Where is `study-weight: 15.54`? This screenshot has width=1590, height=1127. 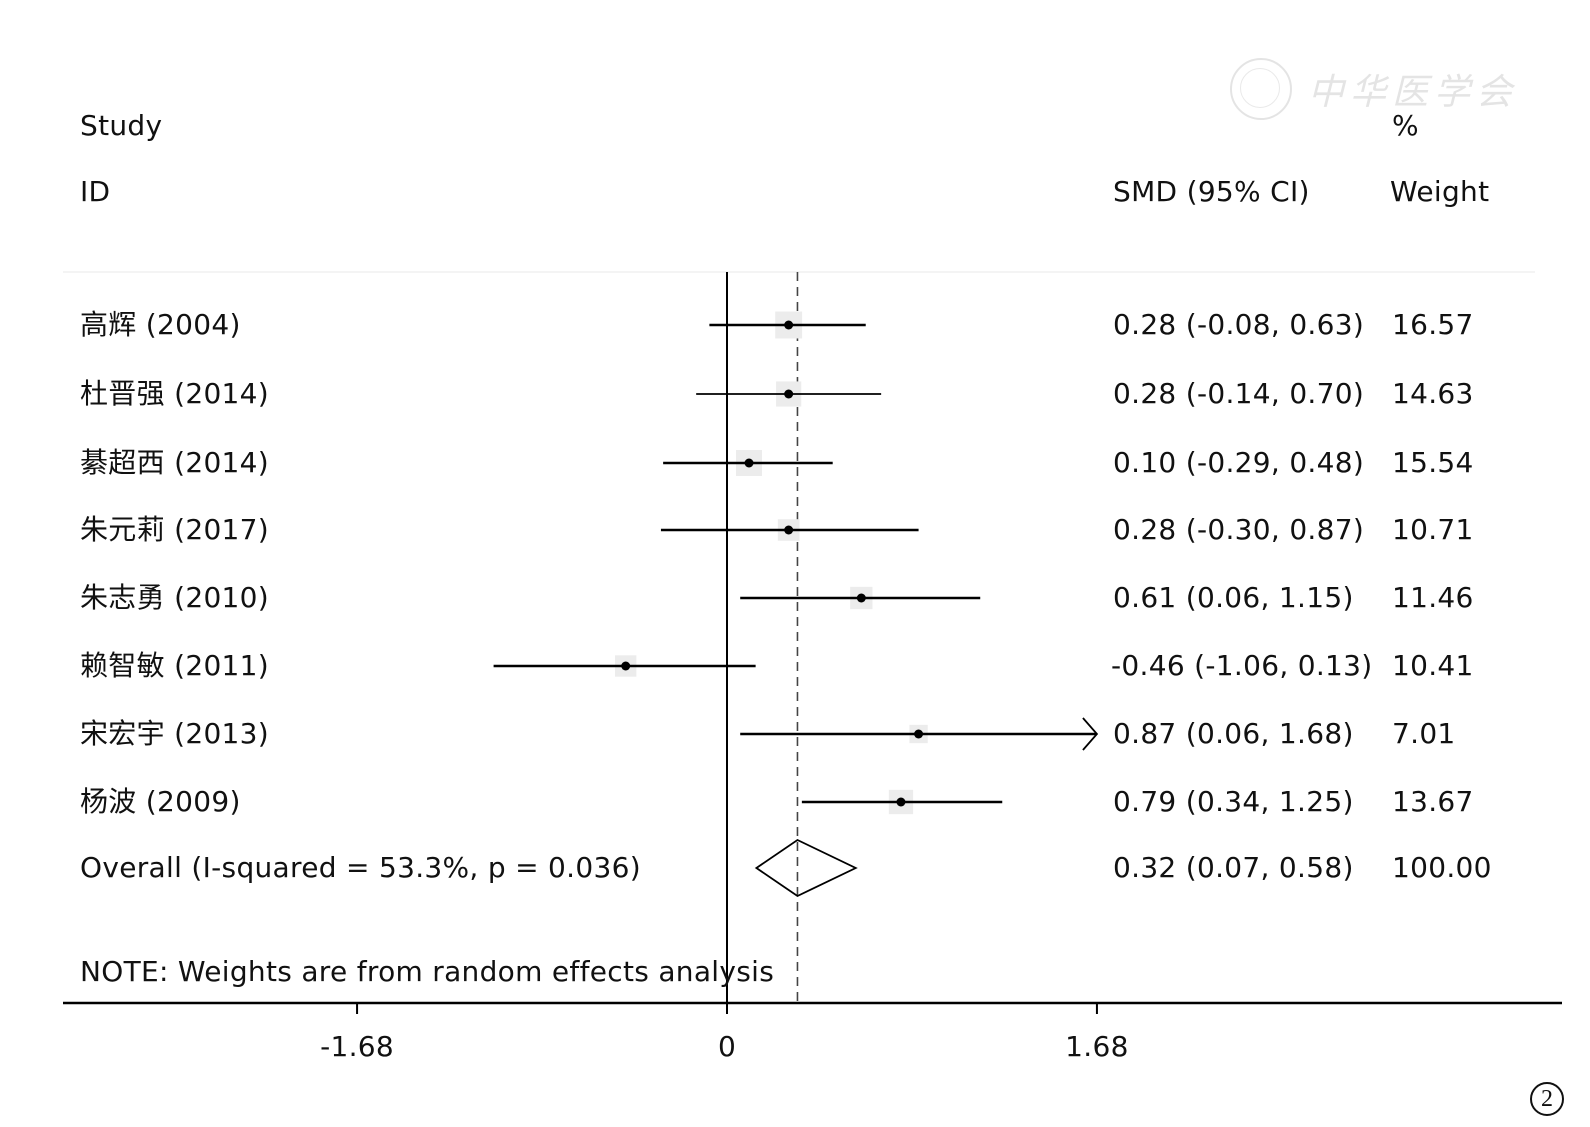
study-weight: 15.54 is located at coordinates (1433, 462).